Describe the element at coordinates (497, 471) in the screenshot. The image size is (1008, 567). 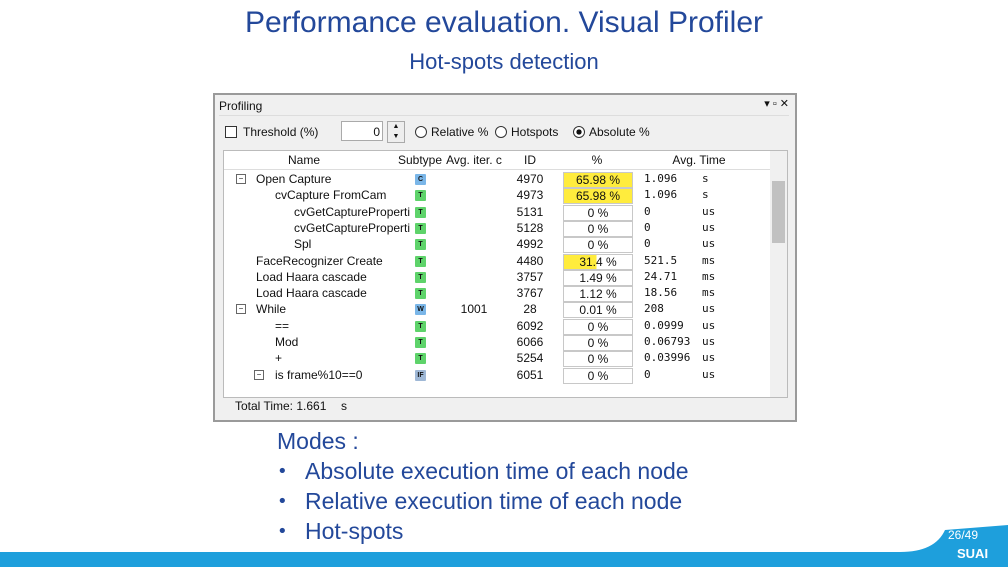
I see `bullet-text: Absolute execution time of each node` at that location.